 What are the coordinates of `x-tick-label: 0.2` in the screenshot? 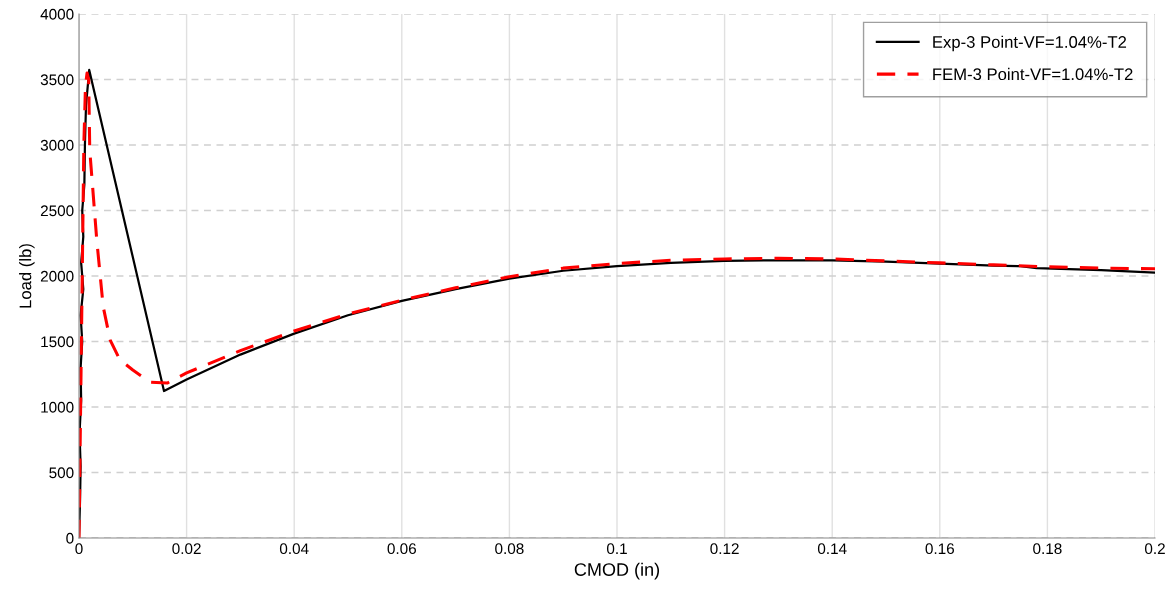 It's located at (1154, 549).